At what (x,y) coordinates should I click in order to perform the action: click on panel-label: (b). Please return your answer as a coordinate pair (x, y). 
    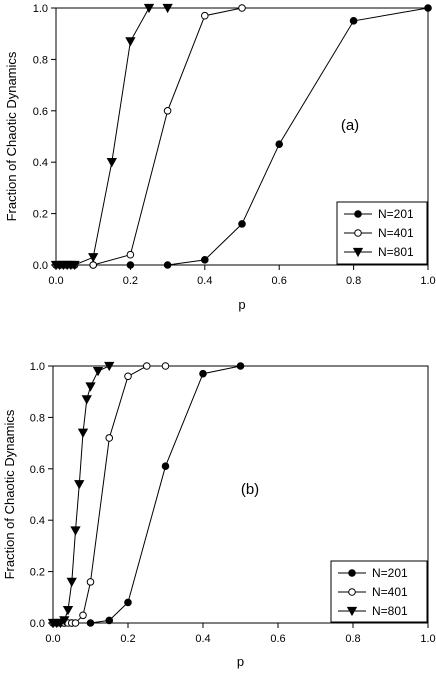
    Looking at the image, I should click on (250, 489).